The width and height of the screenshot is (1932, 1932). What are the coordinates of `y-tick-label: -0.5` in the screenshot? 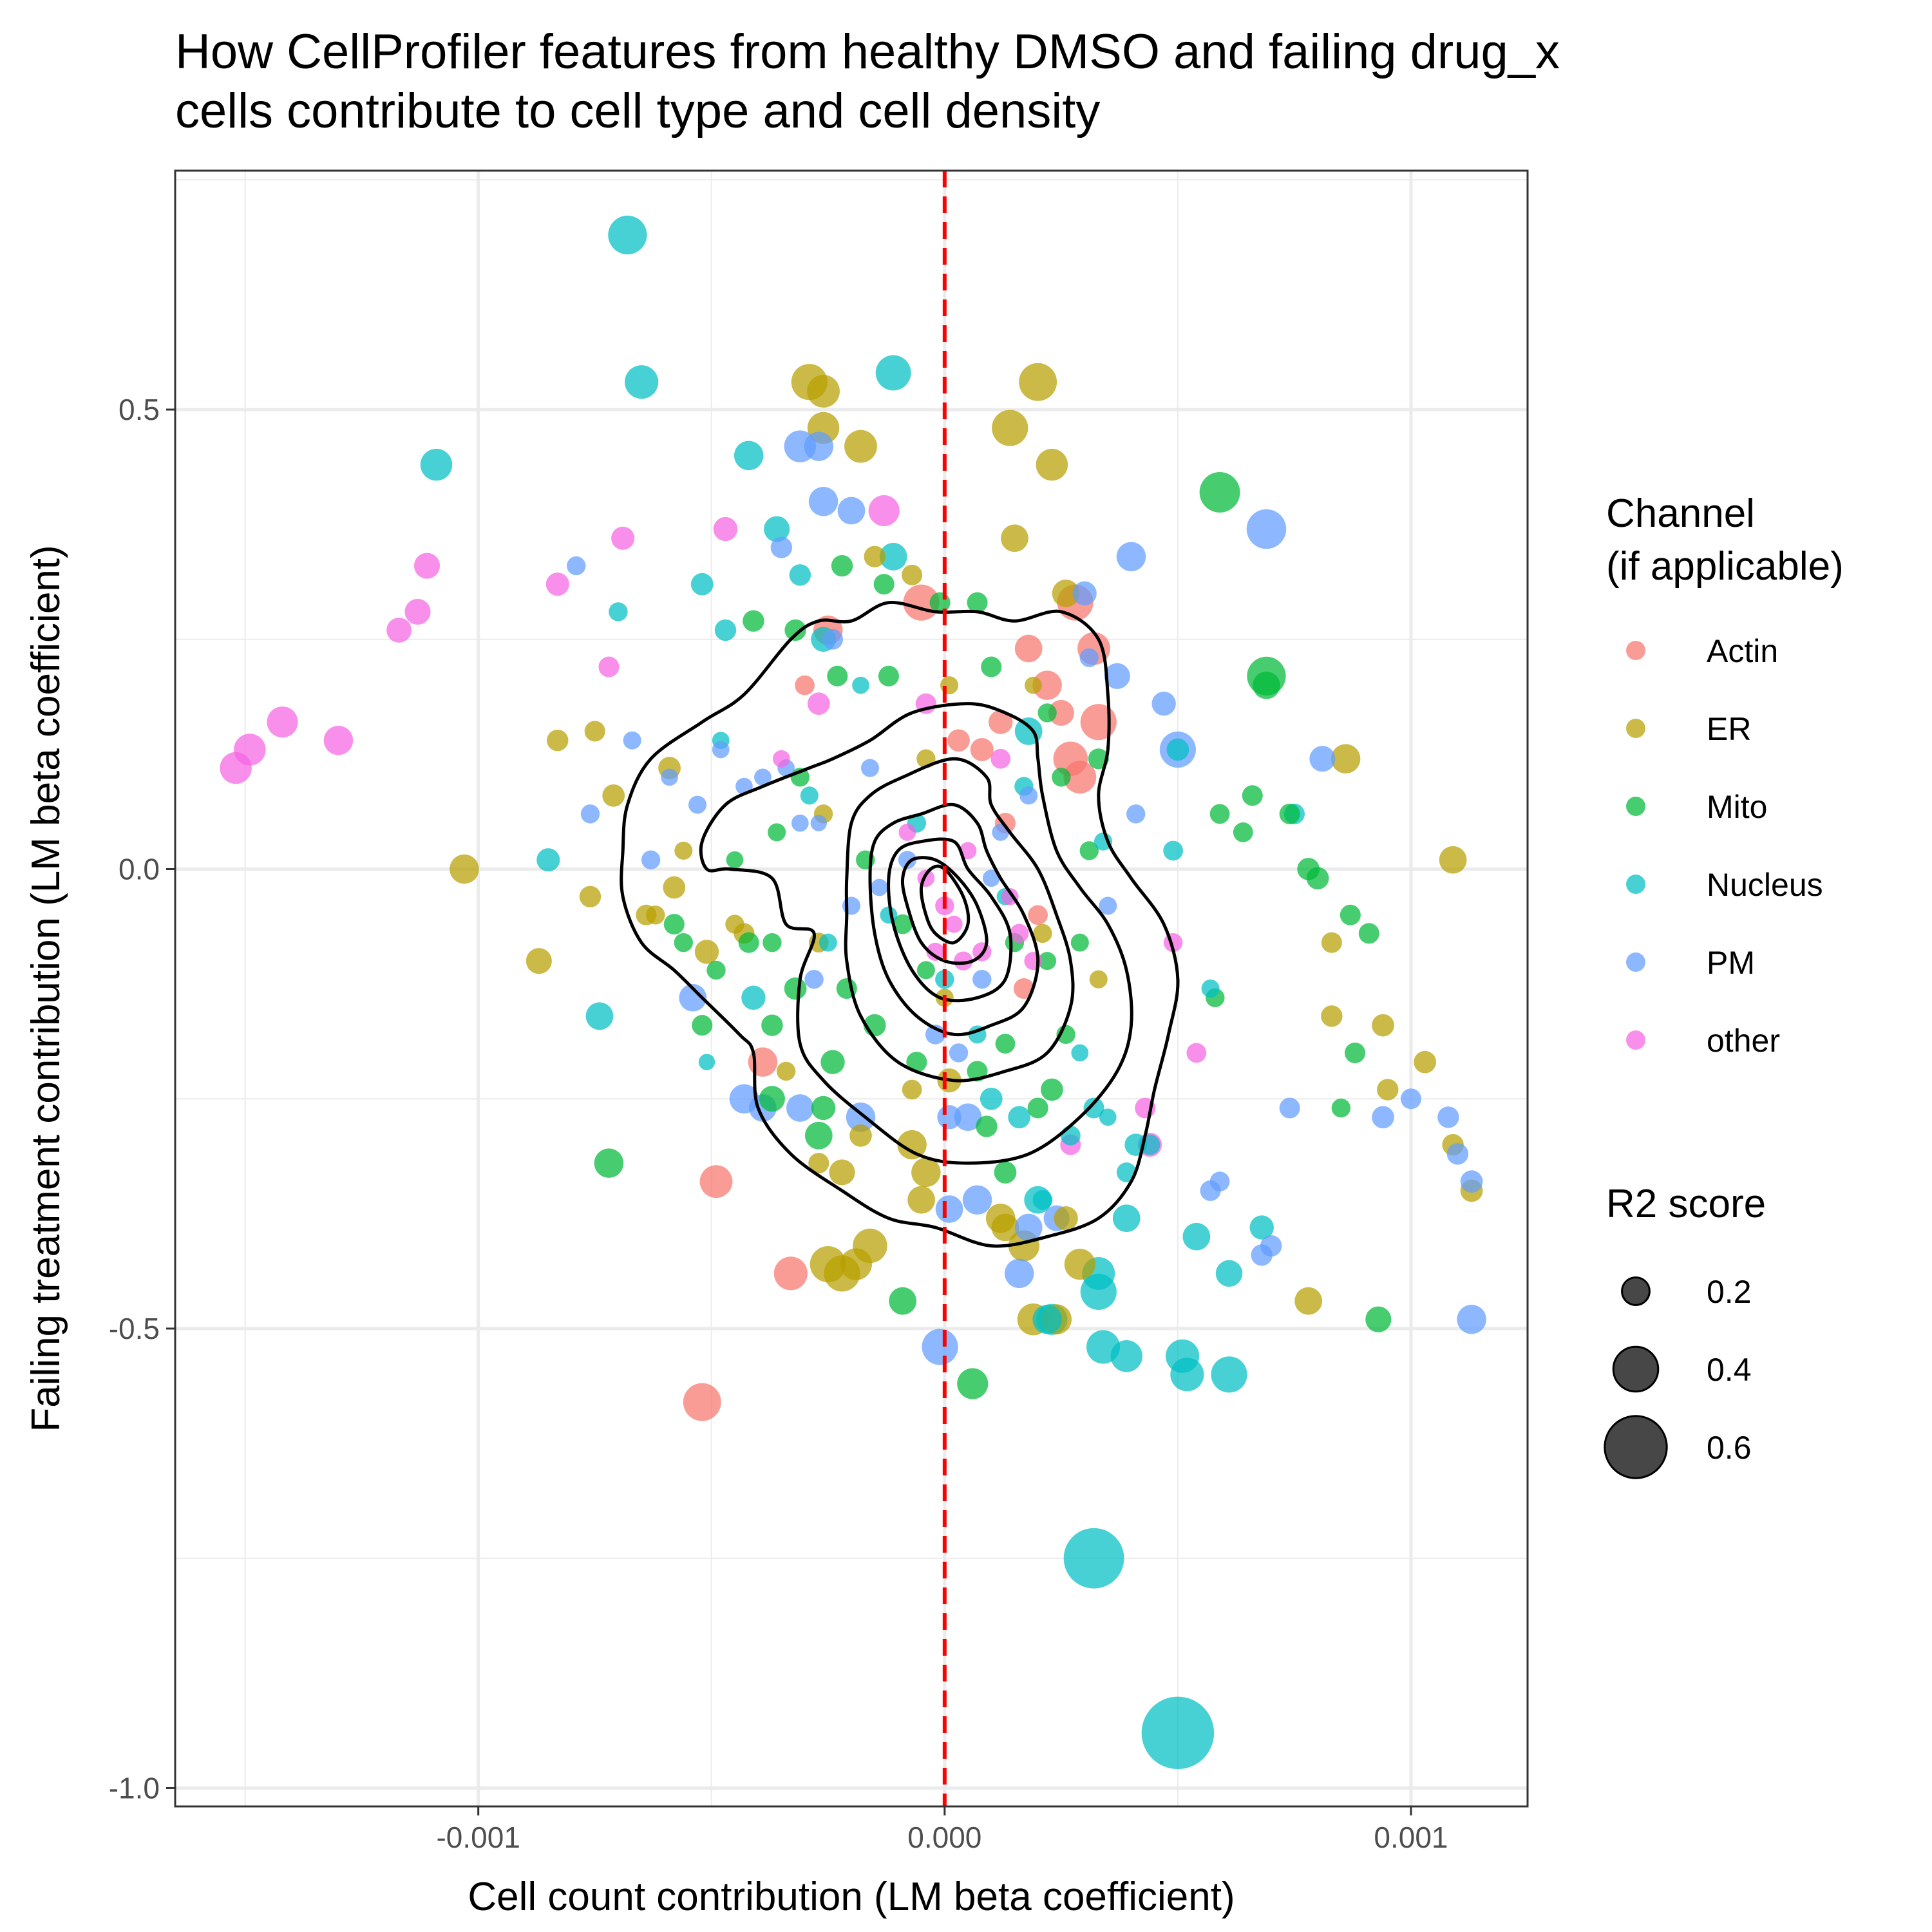 It's located at (135, 1329).